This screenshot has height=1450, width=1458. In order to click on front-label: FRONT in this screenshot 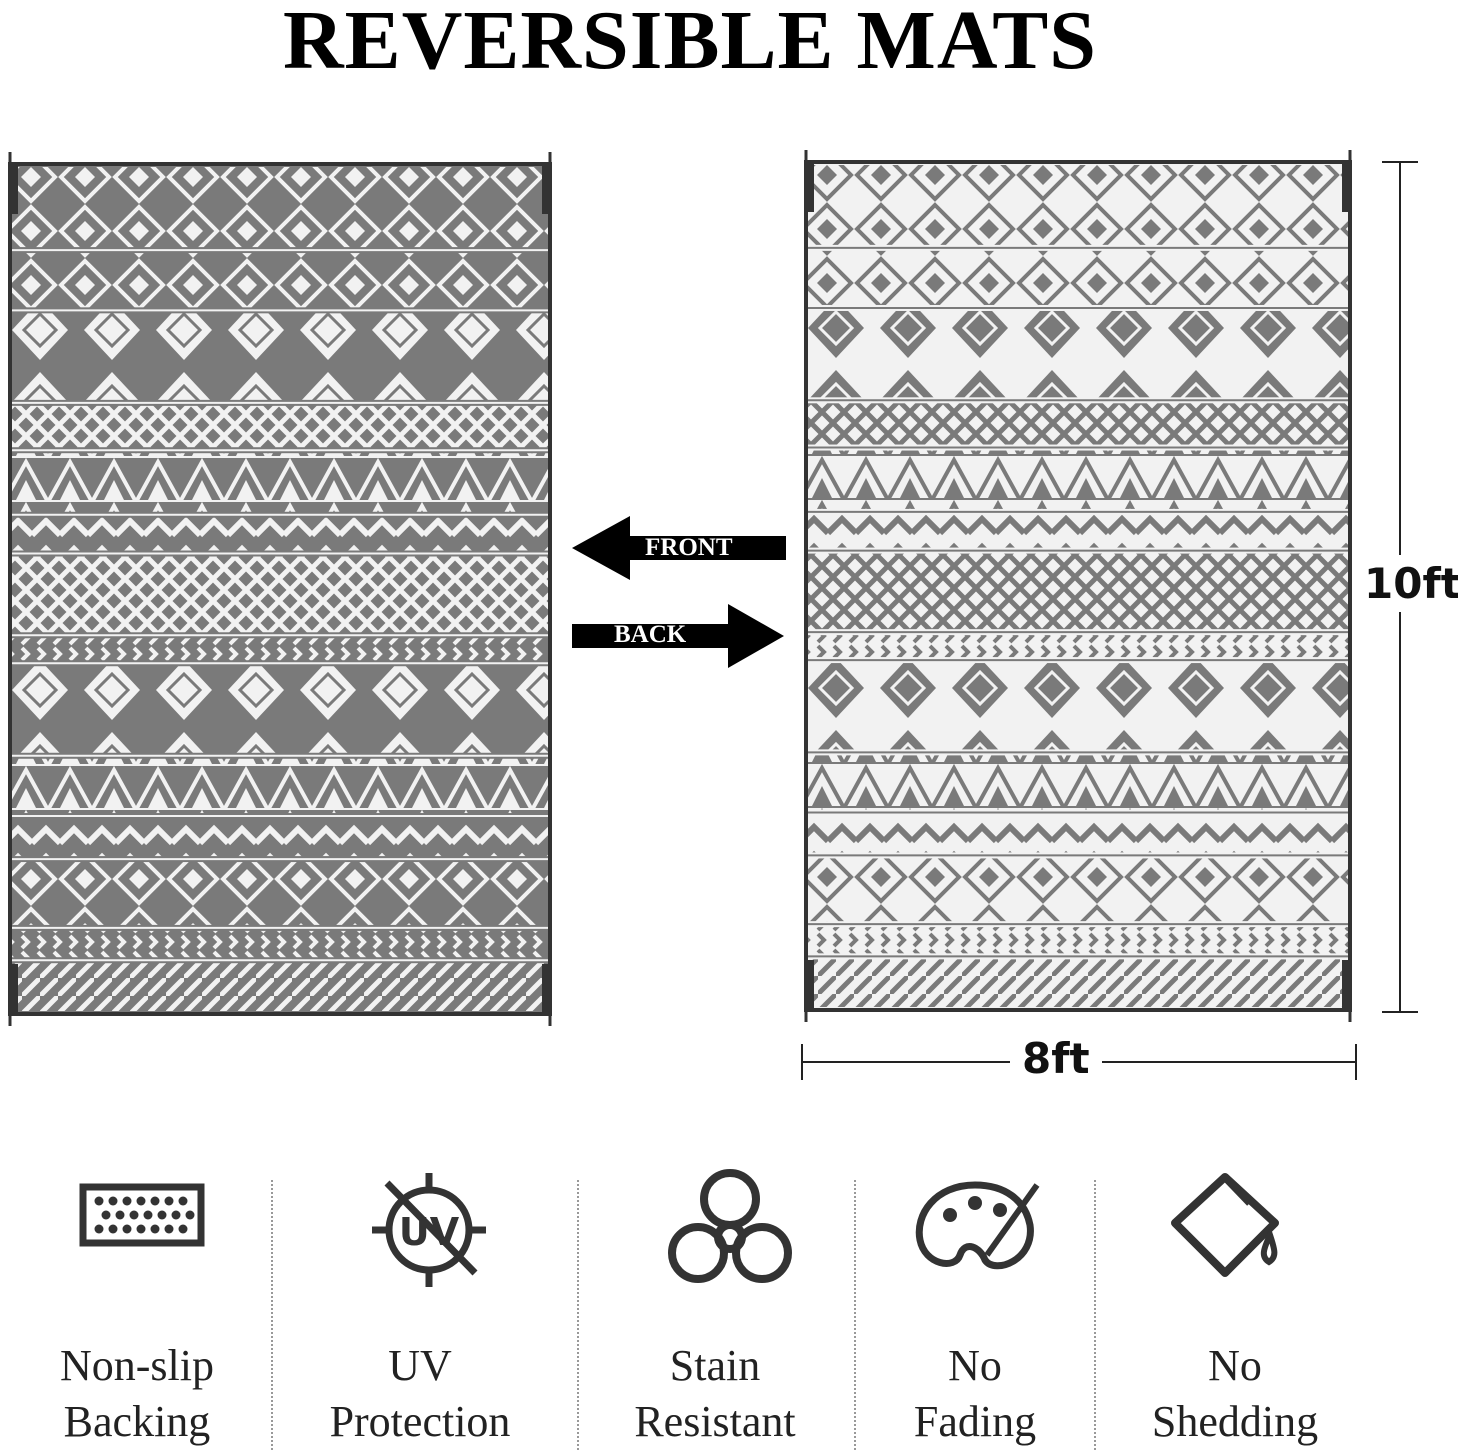, I will do `click(689, 547)`.